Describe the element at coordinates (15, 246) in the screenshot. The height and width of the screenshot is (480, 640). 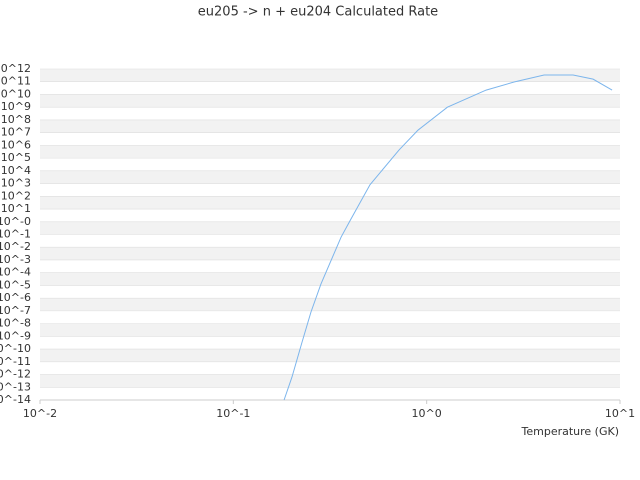
I see `y-tick-label: 10^-2` at that location.